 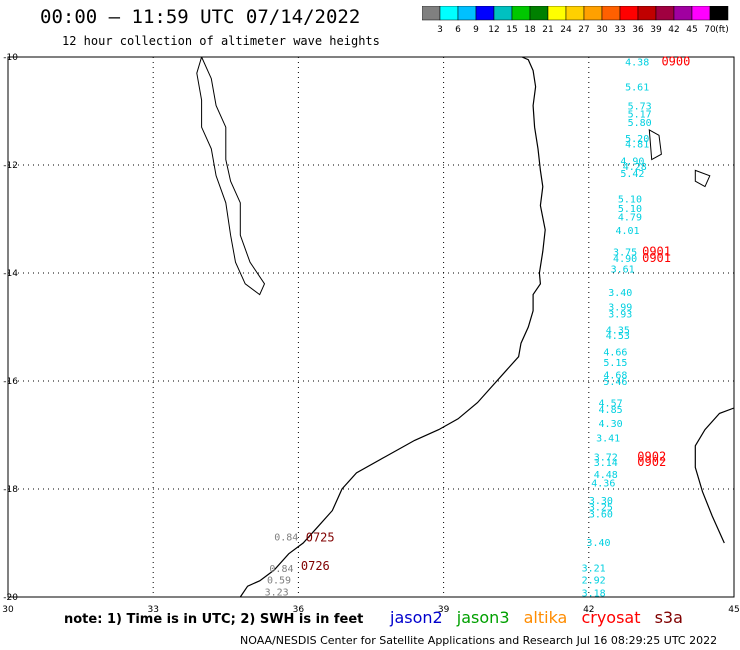 What do you see at coordinates (675, 61) in the screenshot?
I see `pass-time-label: 0900` at bounding box center [675, 61].